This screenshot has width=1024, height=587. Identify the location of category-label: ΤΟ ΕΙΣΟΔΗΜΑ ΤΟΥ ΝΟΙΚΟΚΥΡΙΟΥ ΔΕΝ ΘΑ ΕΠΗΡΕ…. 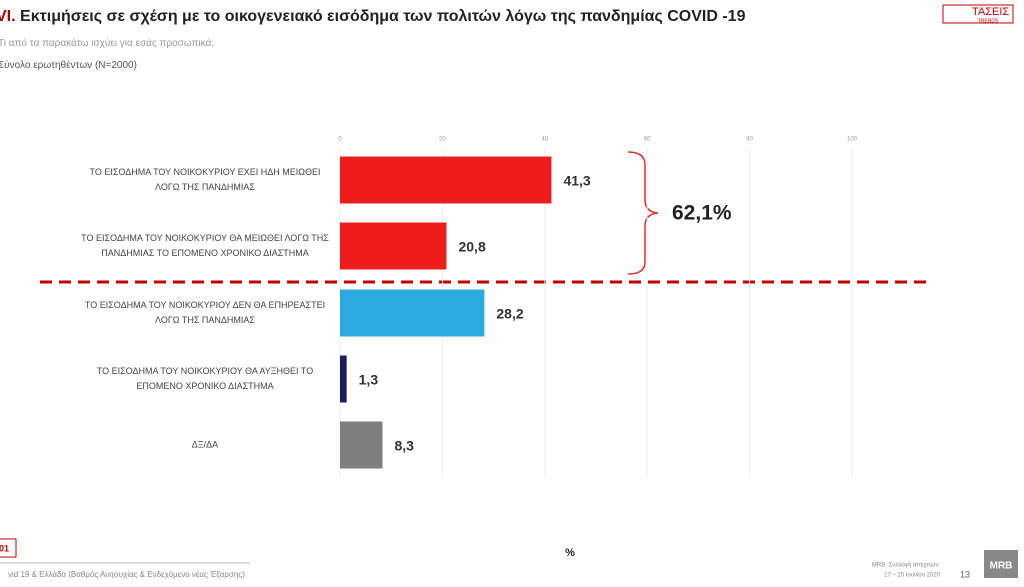
(205, 312).